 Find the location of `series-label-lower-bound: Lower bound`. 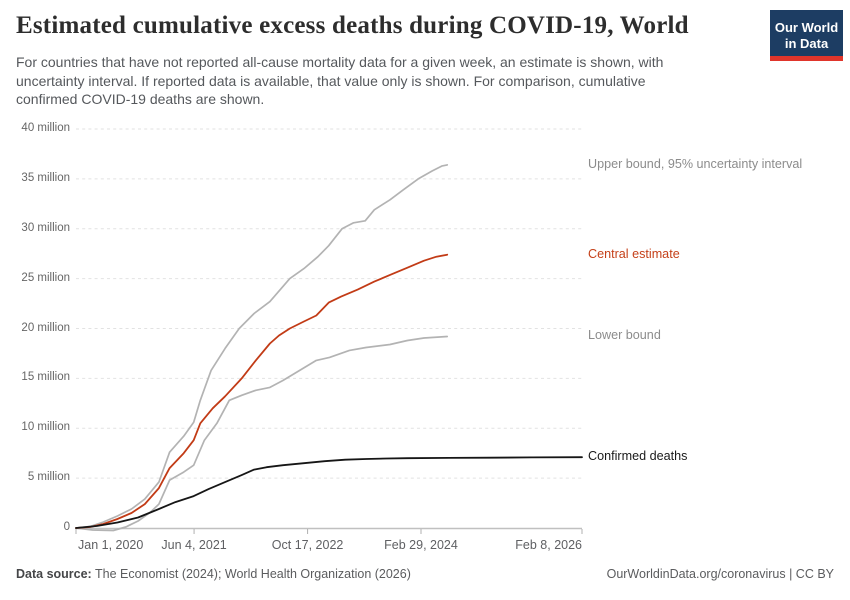

series-label-lower-bound: Lower bound is located at coordinates (624, 335).